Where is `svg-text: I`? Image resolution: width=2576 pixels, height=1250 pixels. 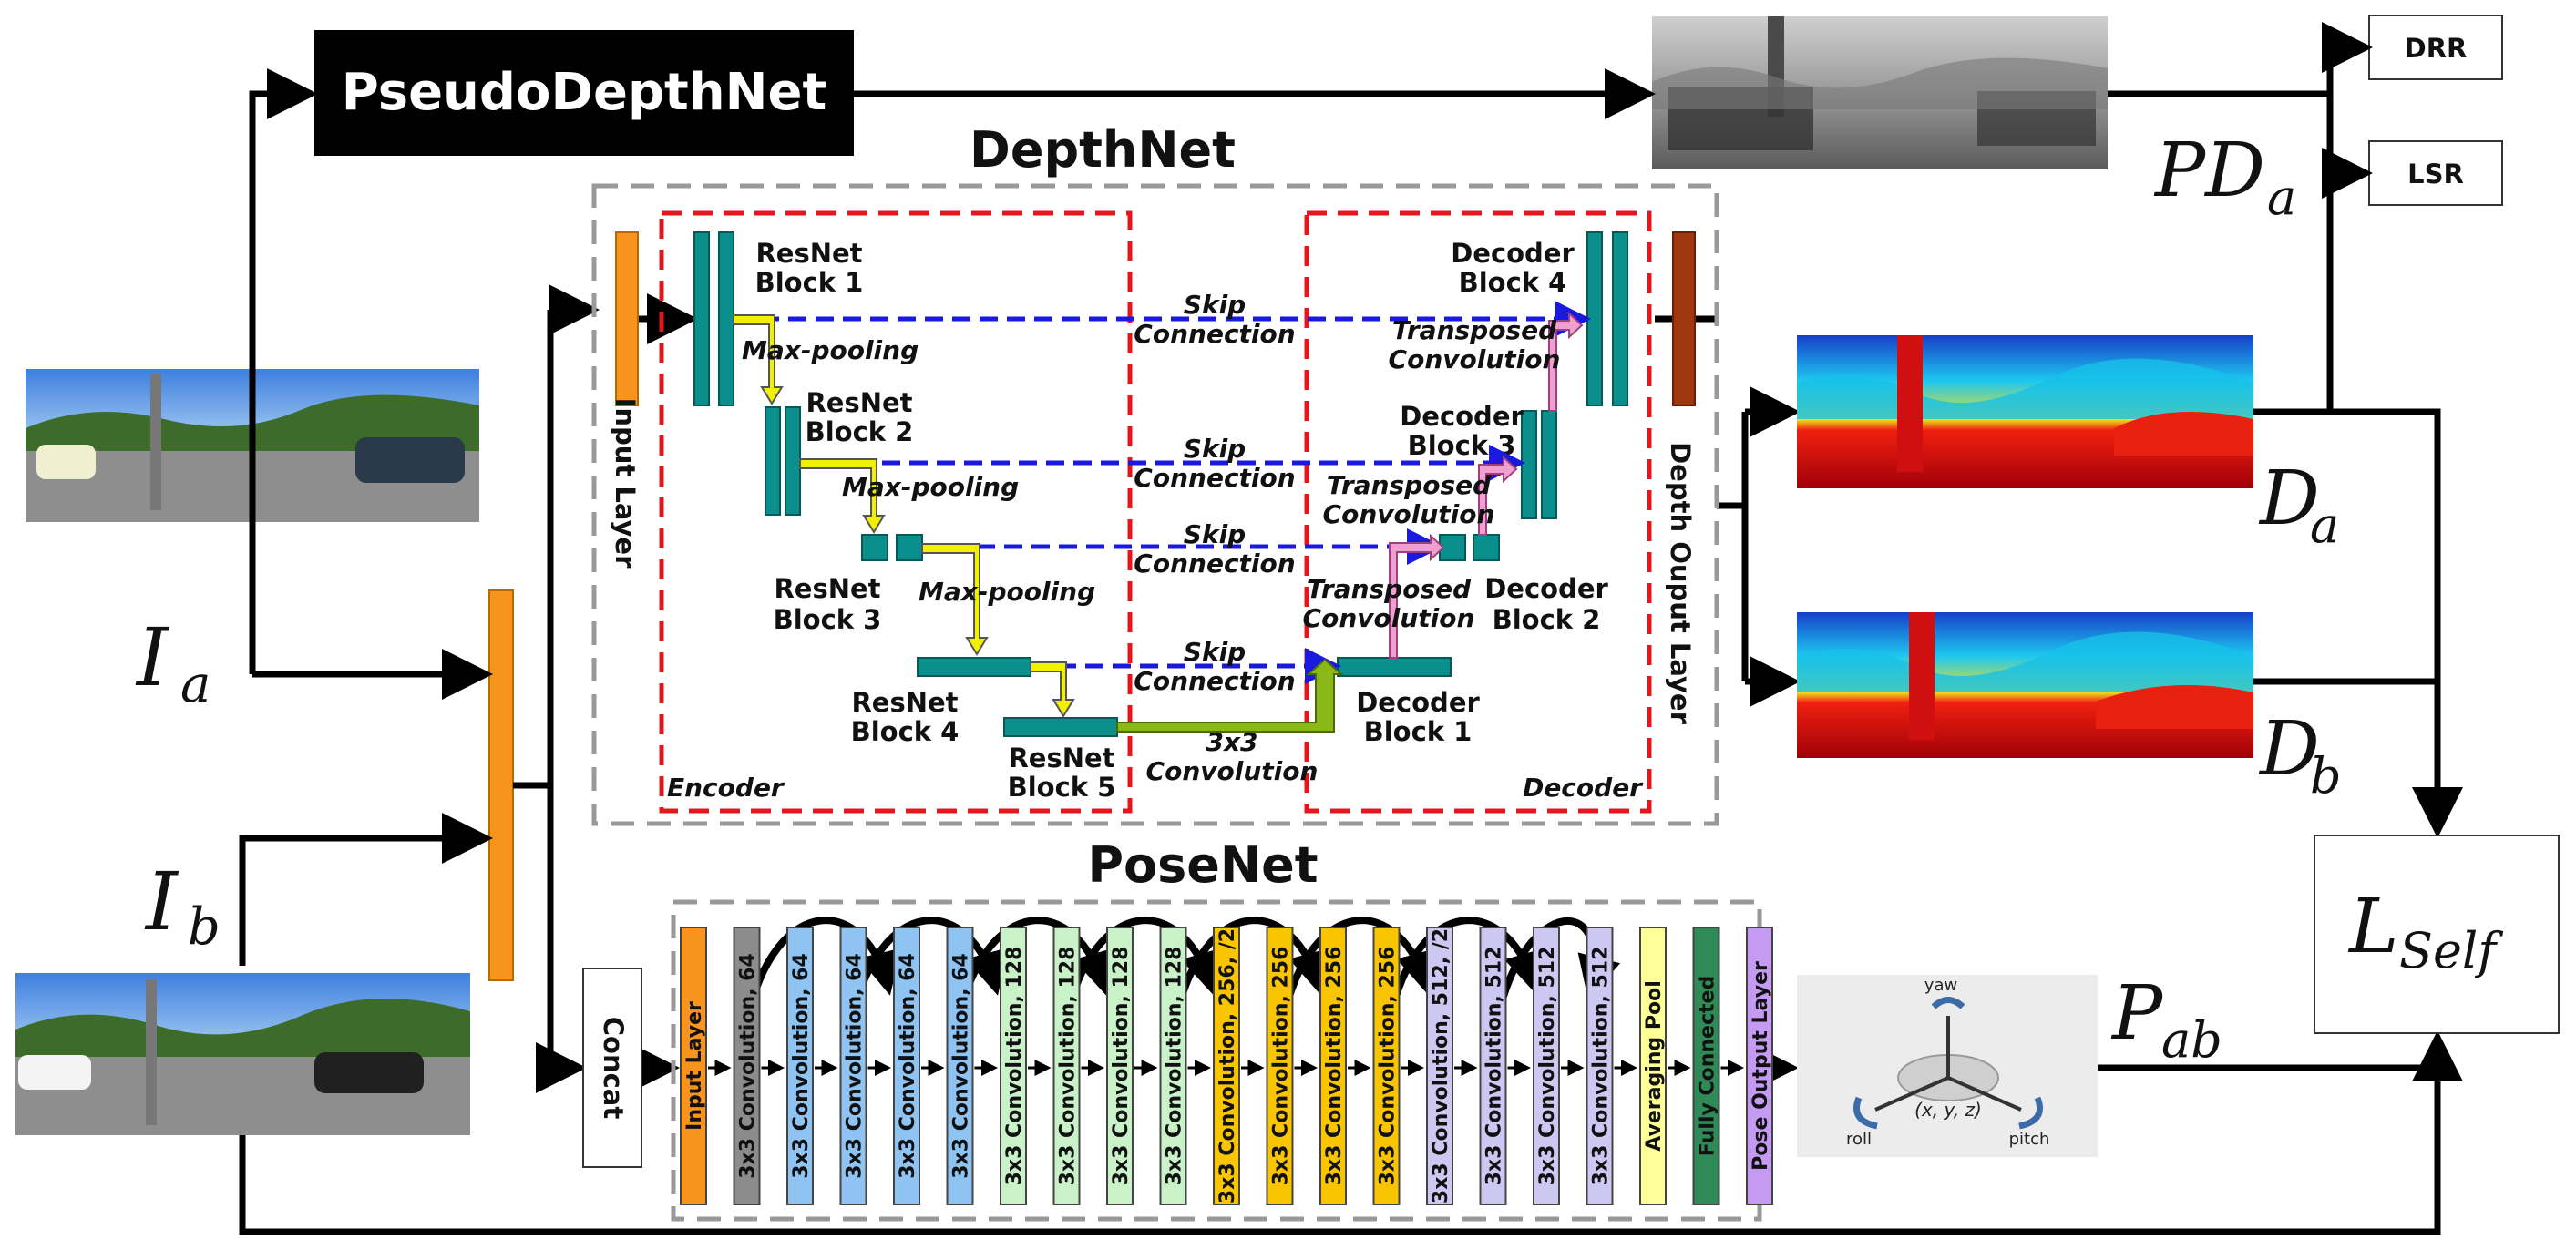
svg-text: I is located at coordinates (152, 657).